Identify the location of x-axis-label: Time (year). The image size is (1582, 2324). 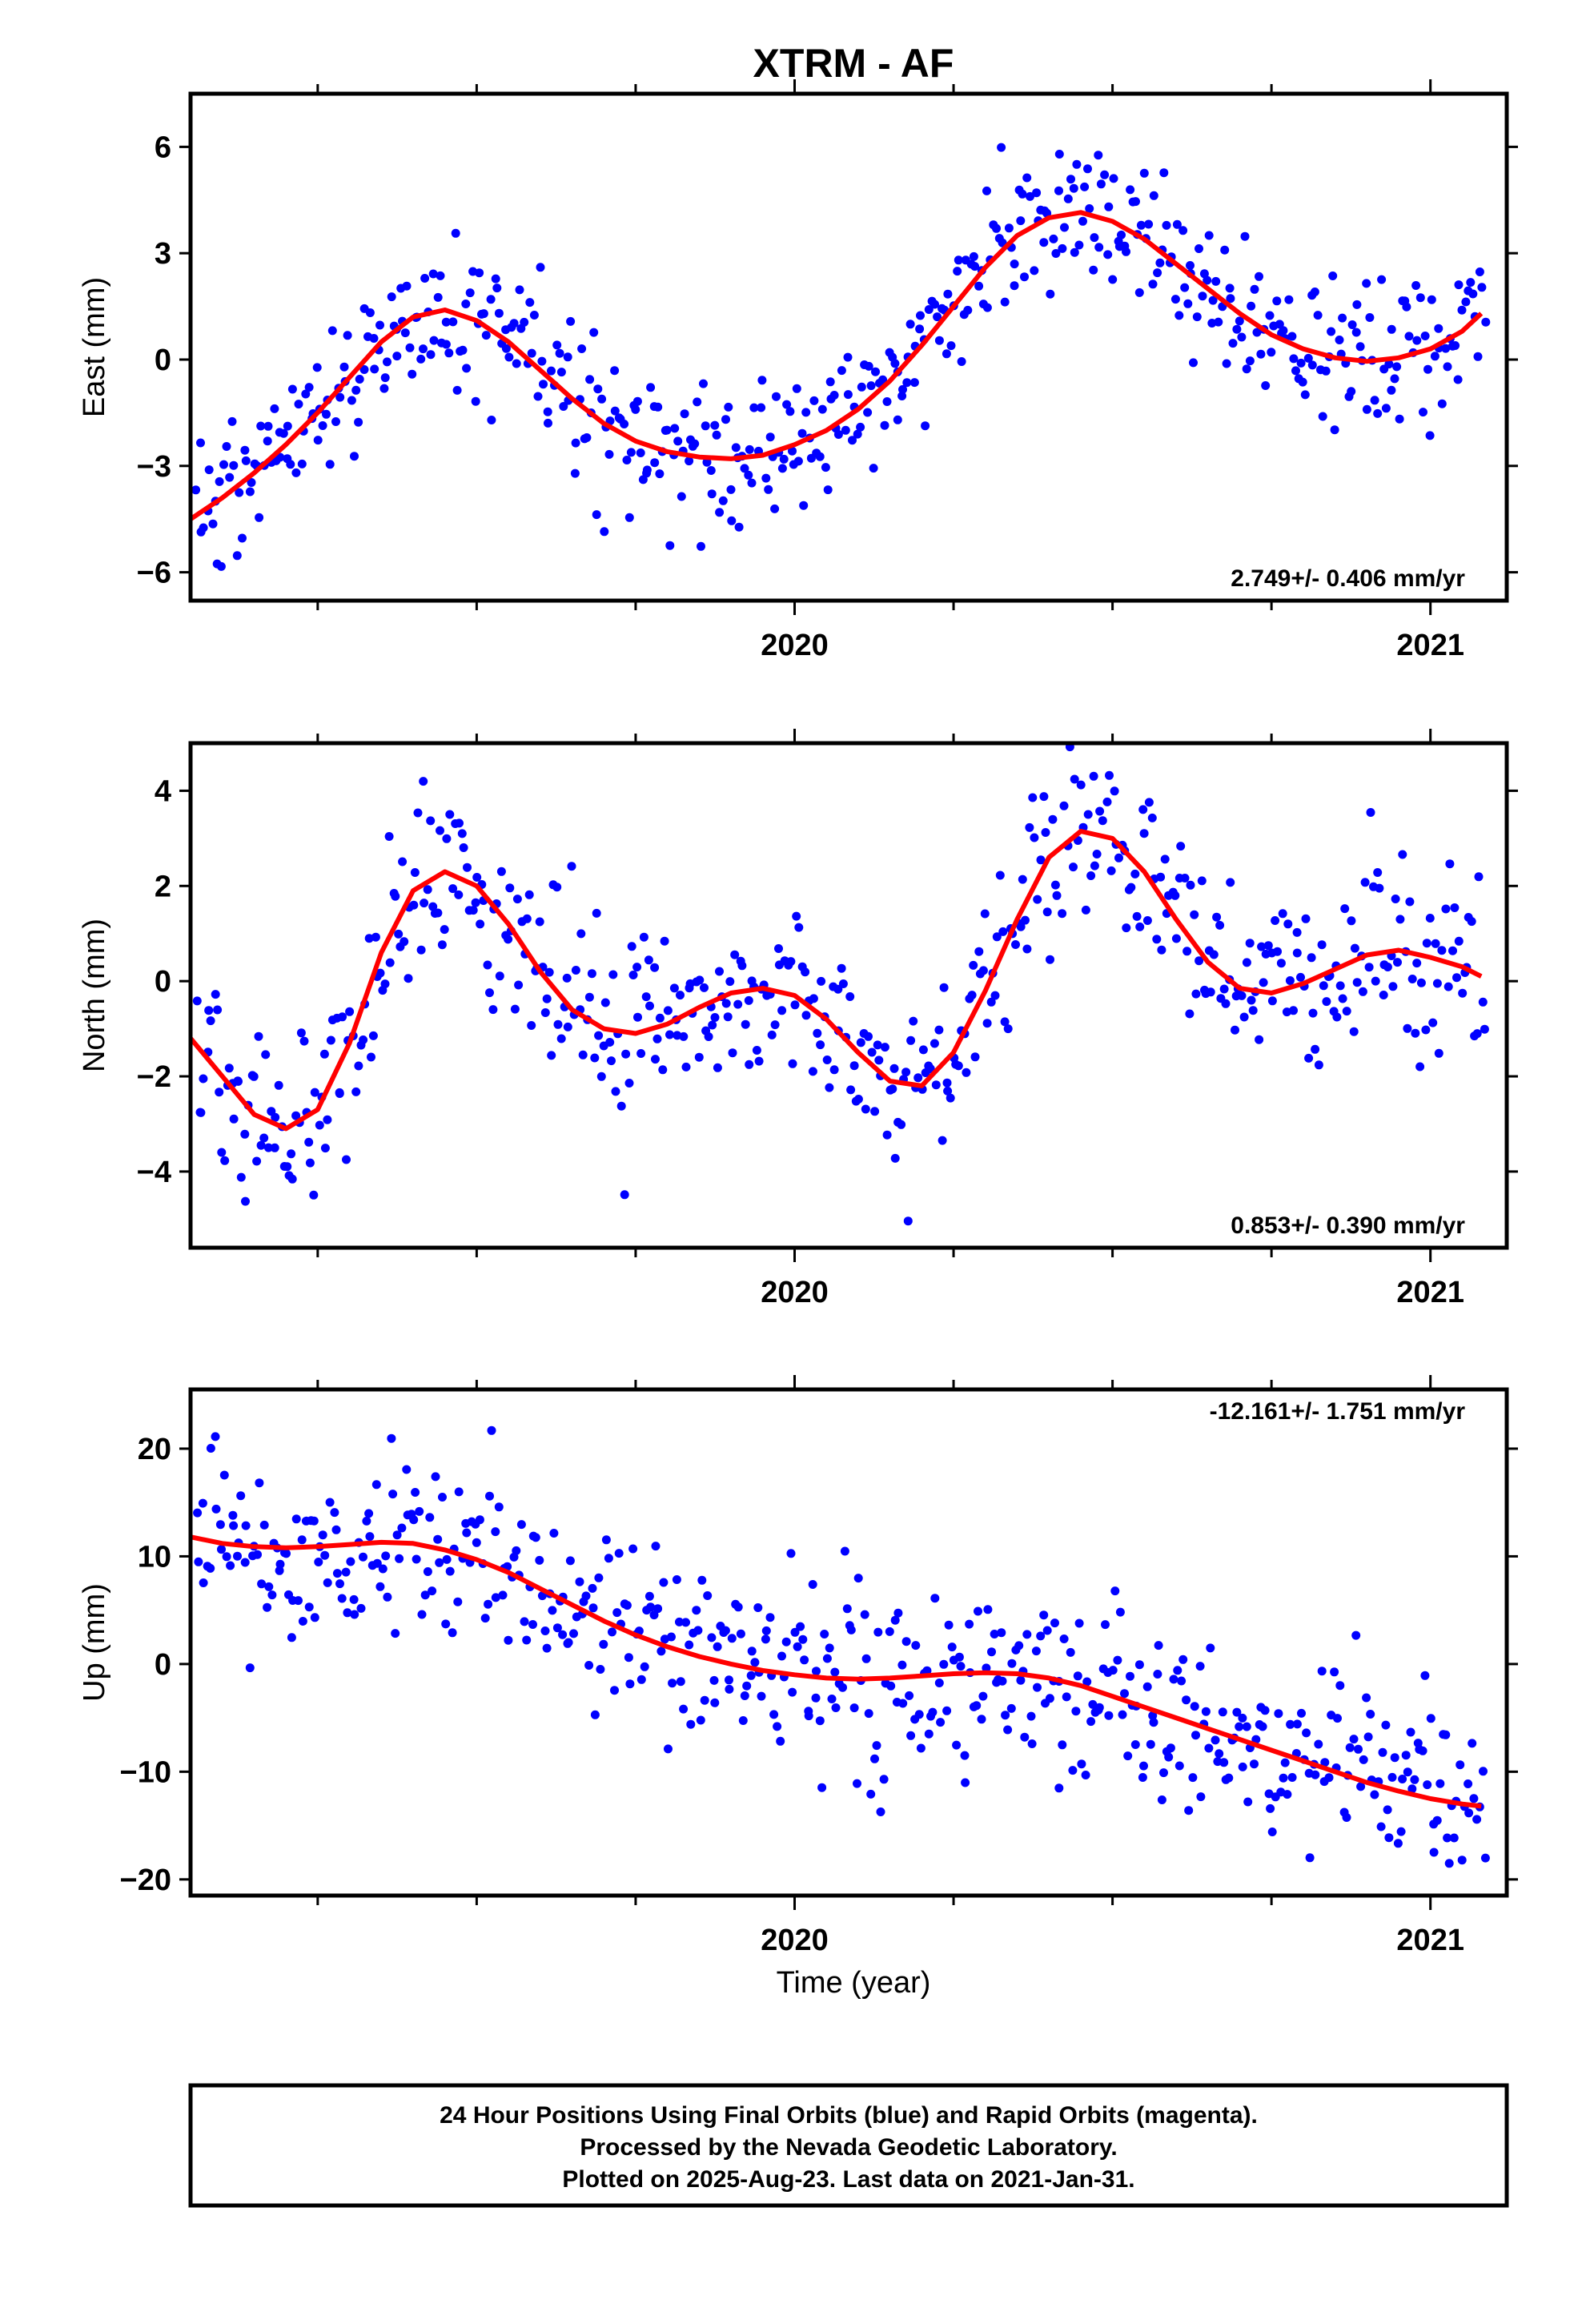
(854, 1983).